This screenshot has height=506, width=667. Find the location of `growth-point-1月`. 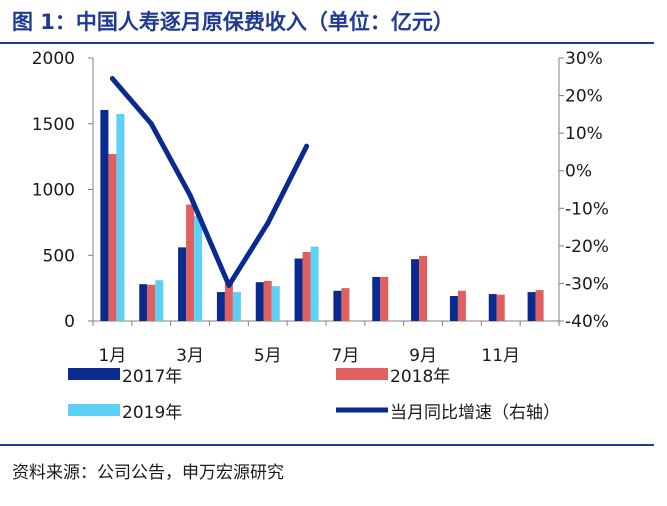

growth-point-1月 is located at coordinates (112, 79).